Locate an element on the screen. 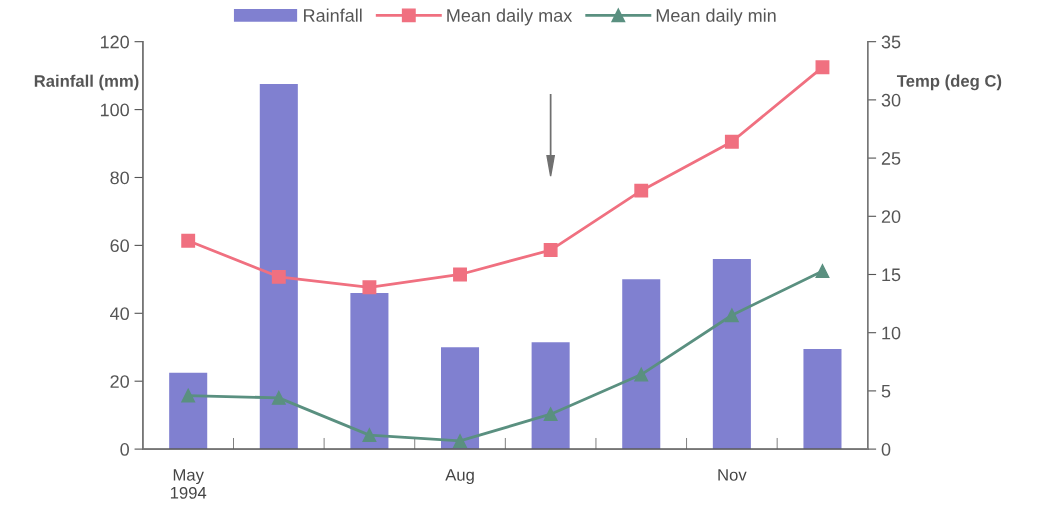 This screenshot has width=1043, height=521. y-tick-label: 60 is located at coordinates (119, 246).